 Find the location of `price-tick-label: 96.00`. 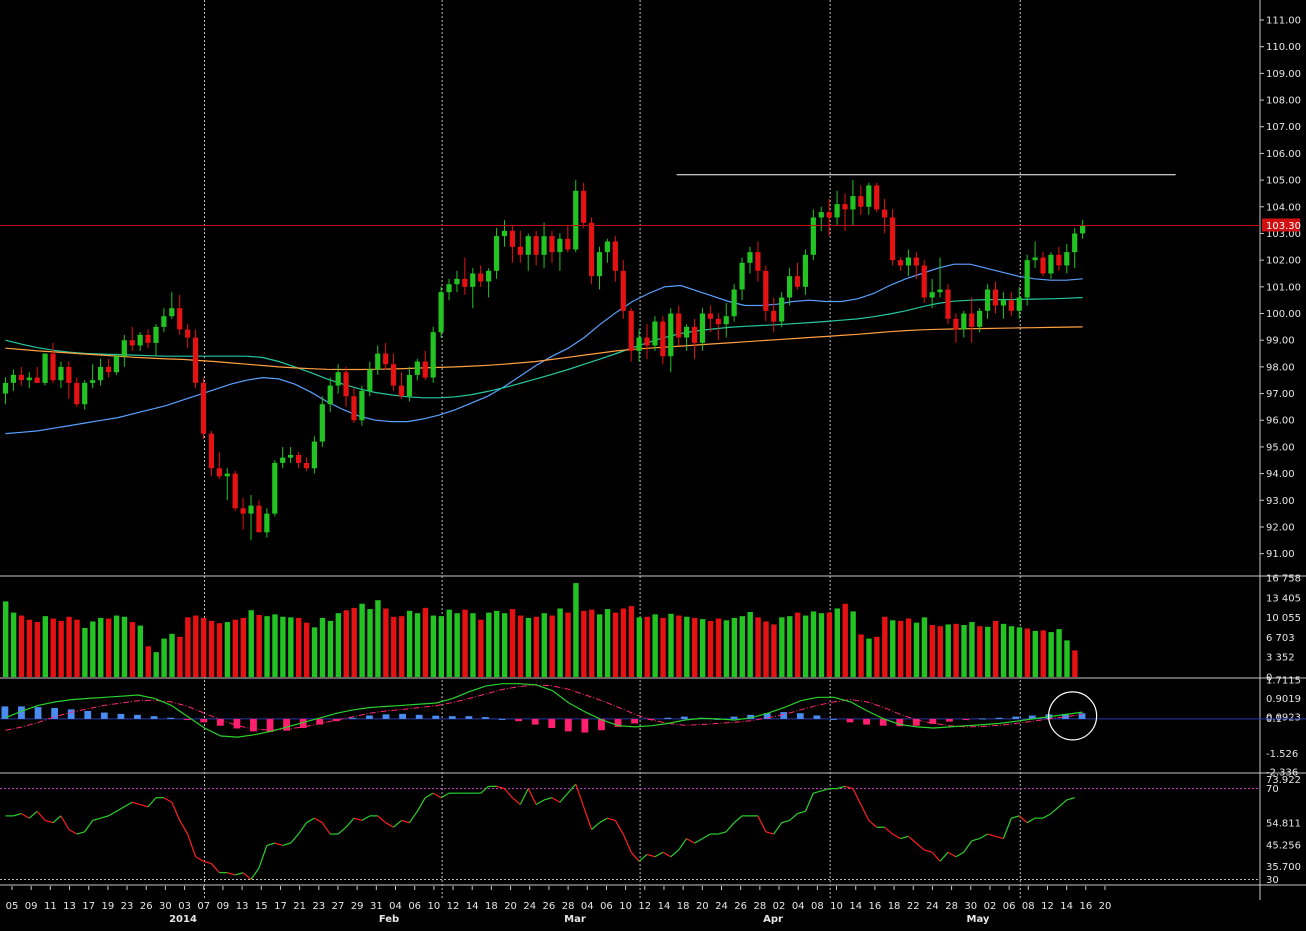

price-tick-label: 96.00 is located at coordinates (1280, 421).